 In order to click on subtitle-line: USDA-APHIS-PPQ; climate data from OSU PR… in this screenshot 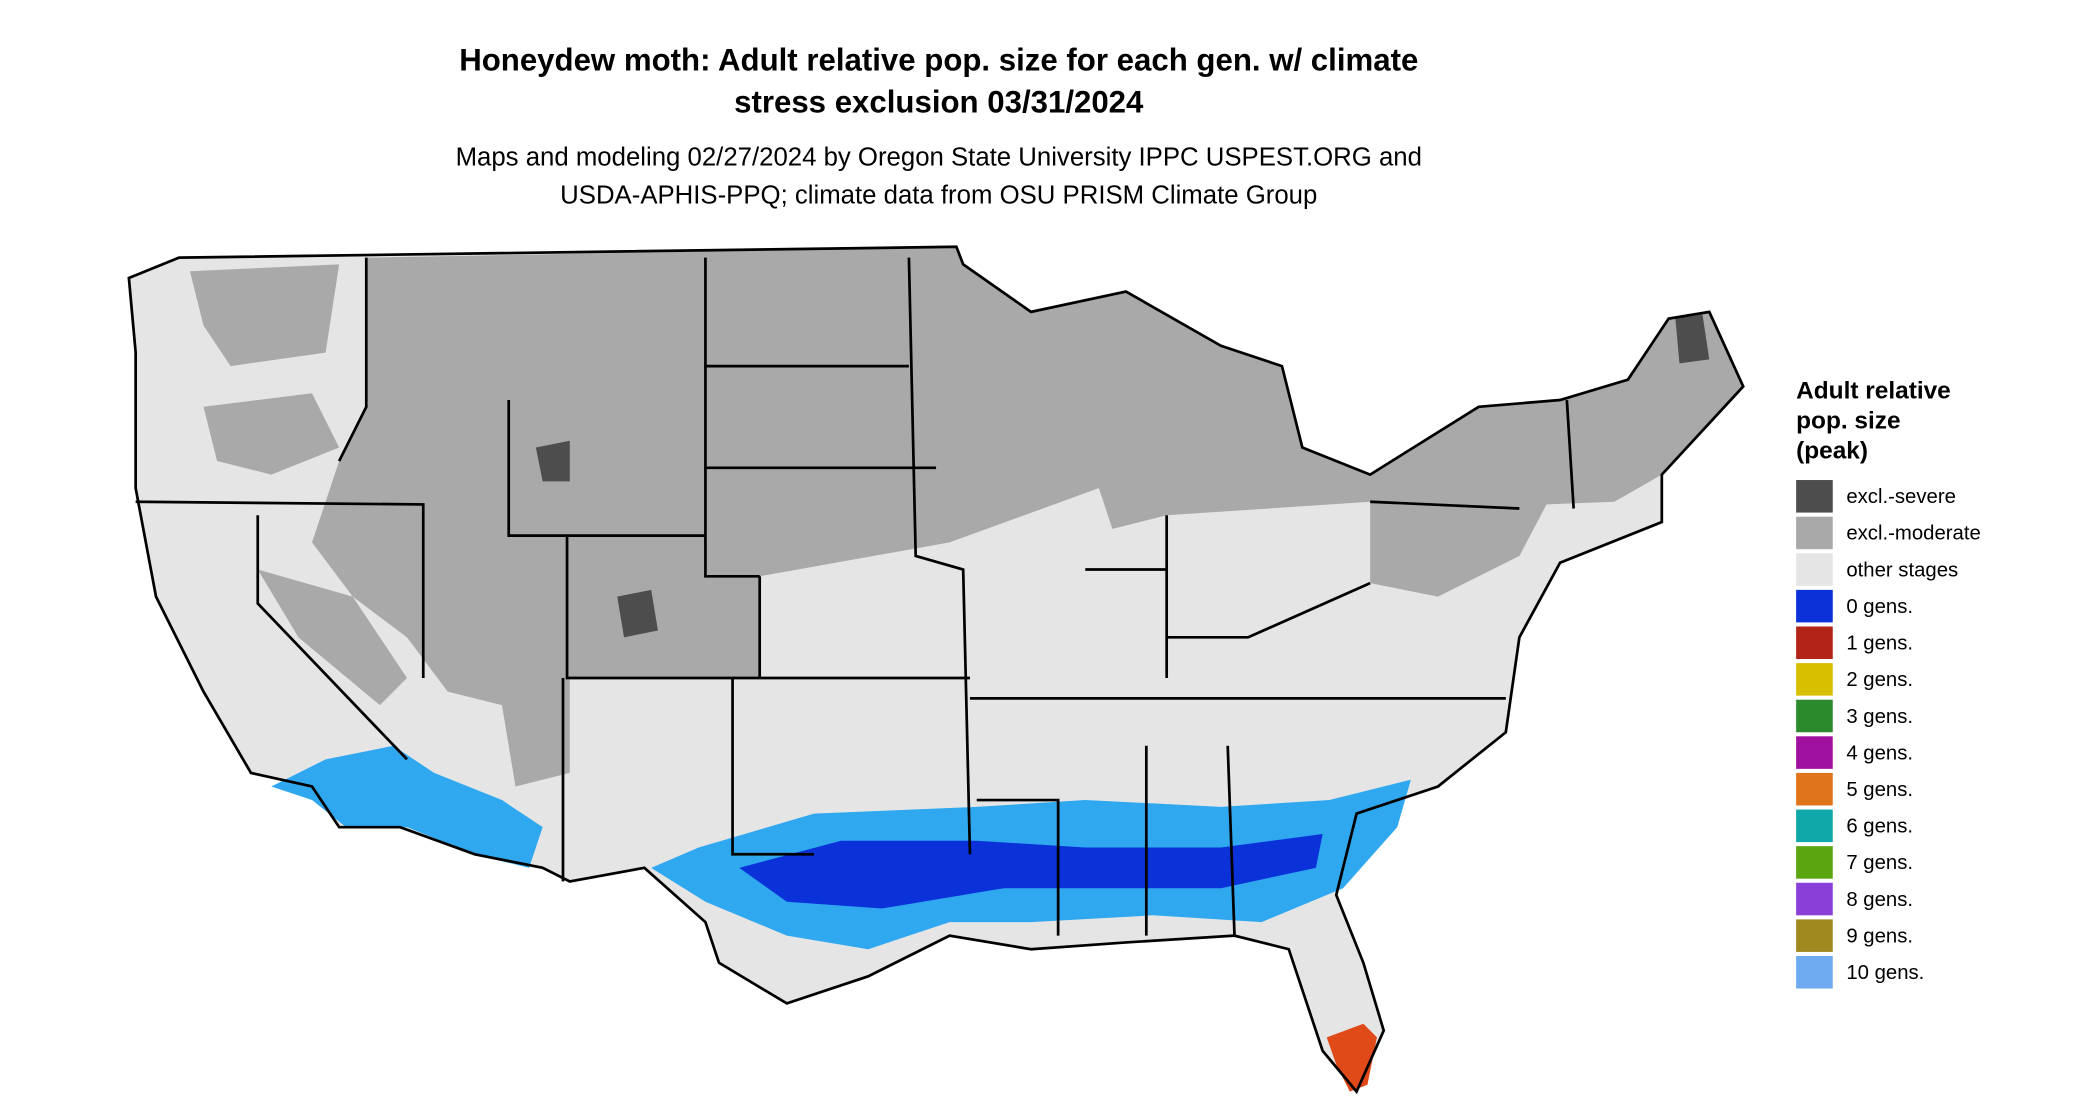, I will do `click(938, 195)`.